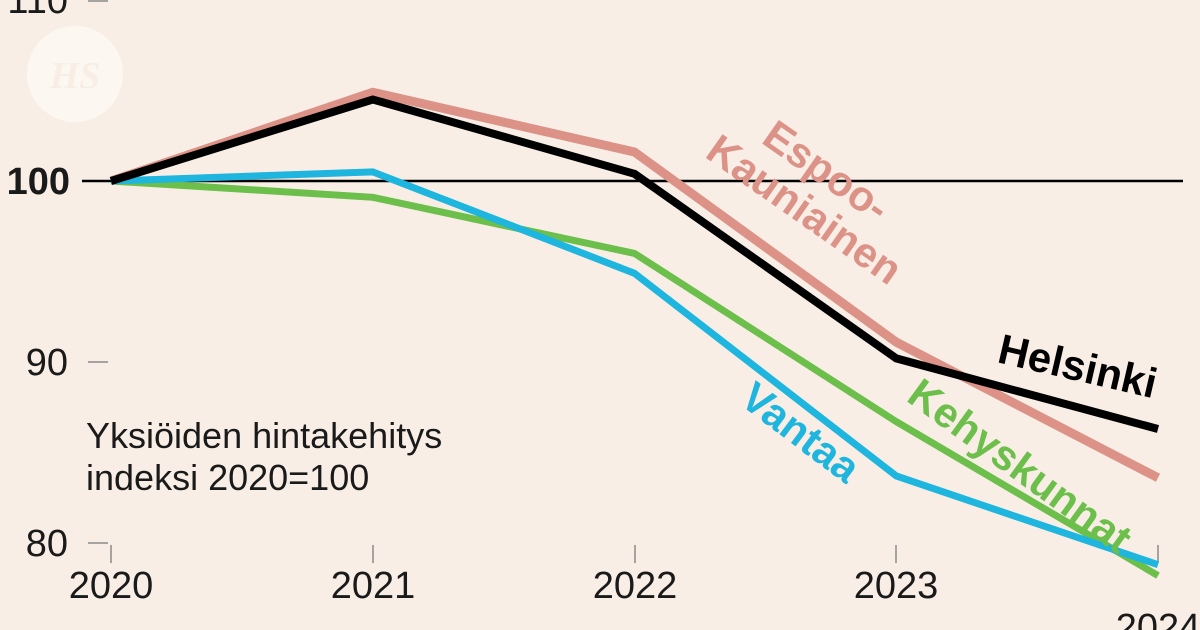 This screenshot has height=630, width=1200. Describe the element at coordinates (47, 363) in the screenshot. I see `y-tick-label-90: 90` at that location.